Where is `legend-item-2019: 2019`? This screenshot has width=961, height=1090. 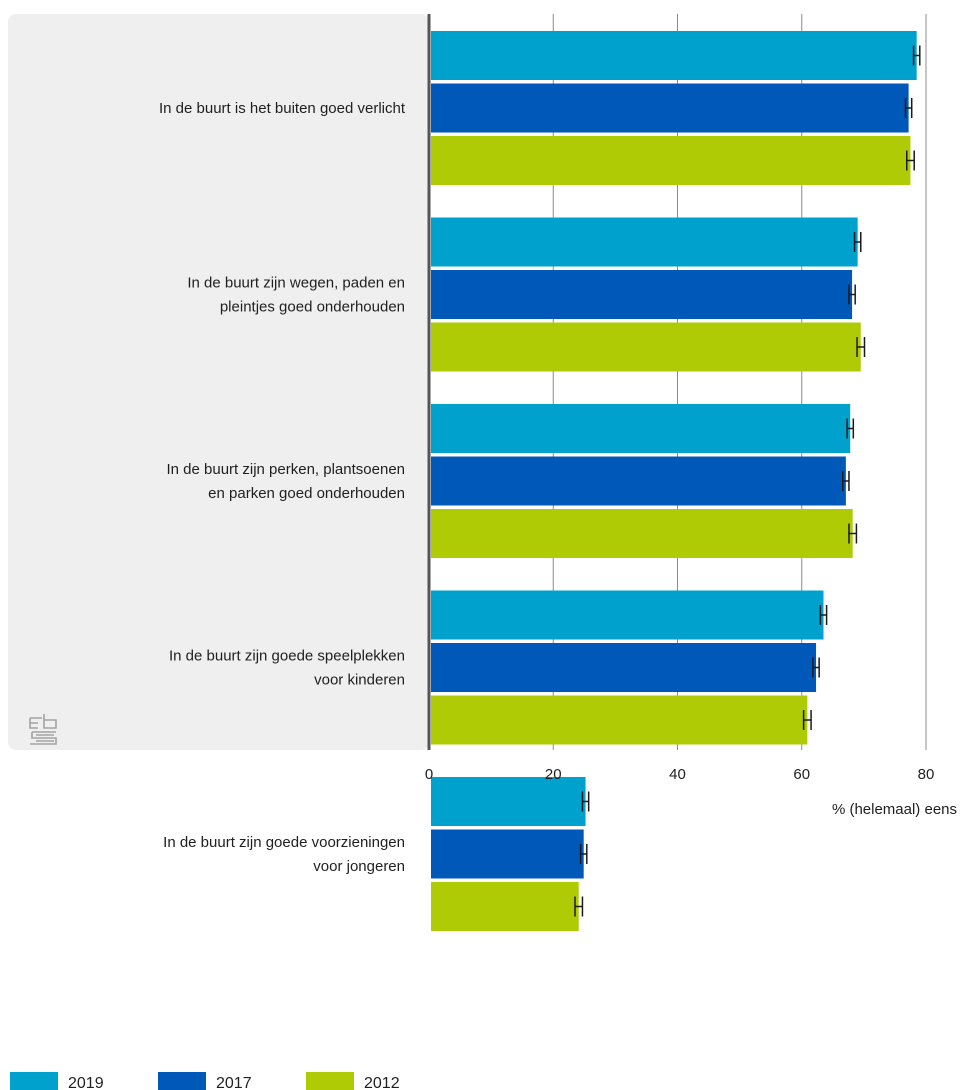
legend-item-2019: 2019 is located at coordinates (57, 1081).